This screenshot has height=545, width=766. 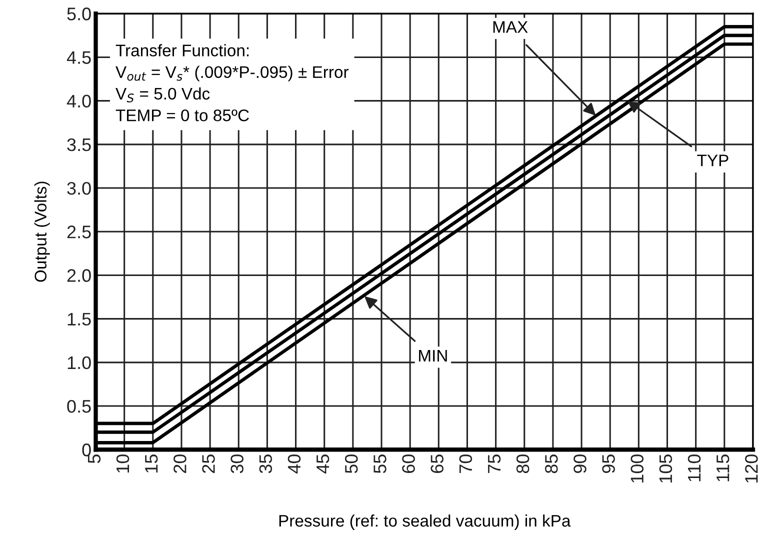 What do you see at coordinates (494, 463) in the screenshot?
I see `x-tick-label: 75` at bounding box center [494, 463].